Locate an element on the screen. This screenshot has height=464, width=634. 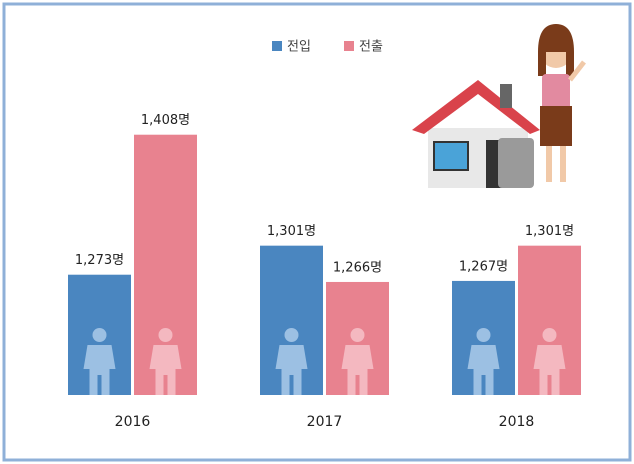
data-label: 1,267명 is located at coordinates (483, 266).